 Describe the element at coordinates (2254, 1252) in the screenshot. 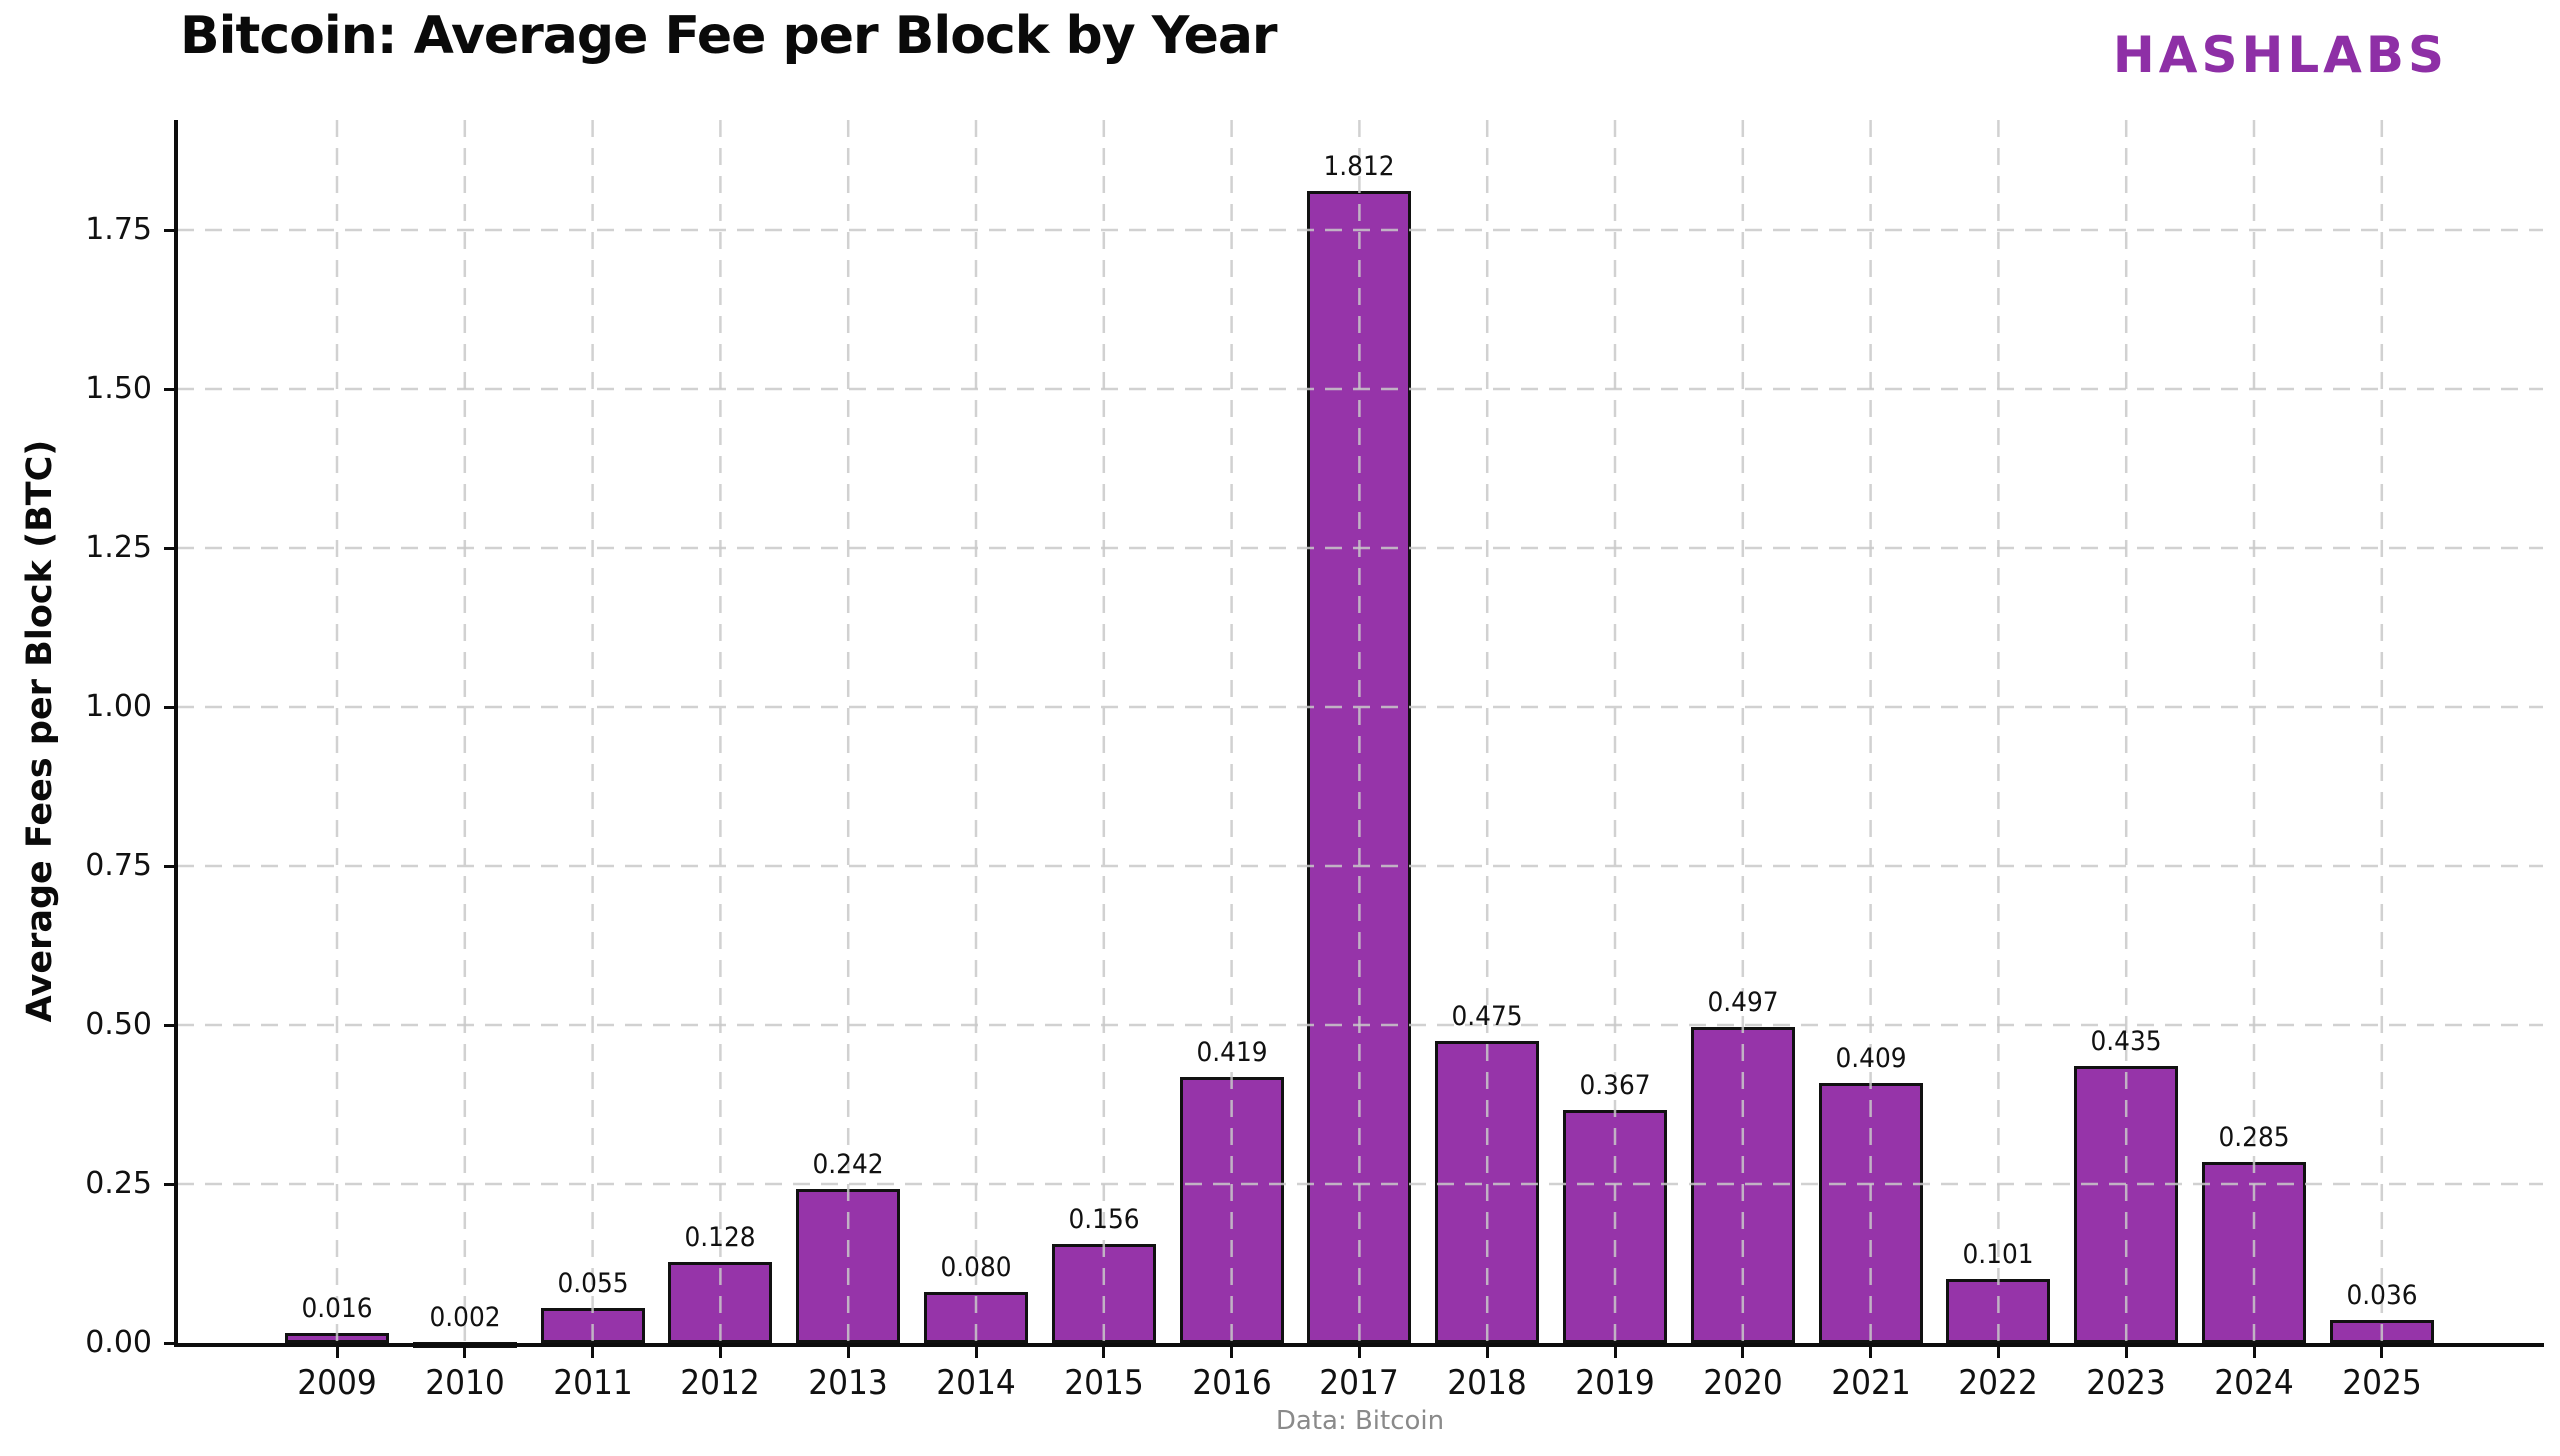

I see `bar-2024` at that location.